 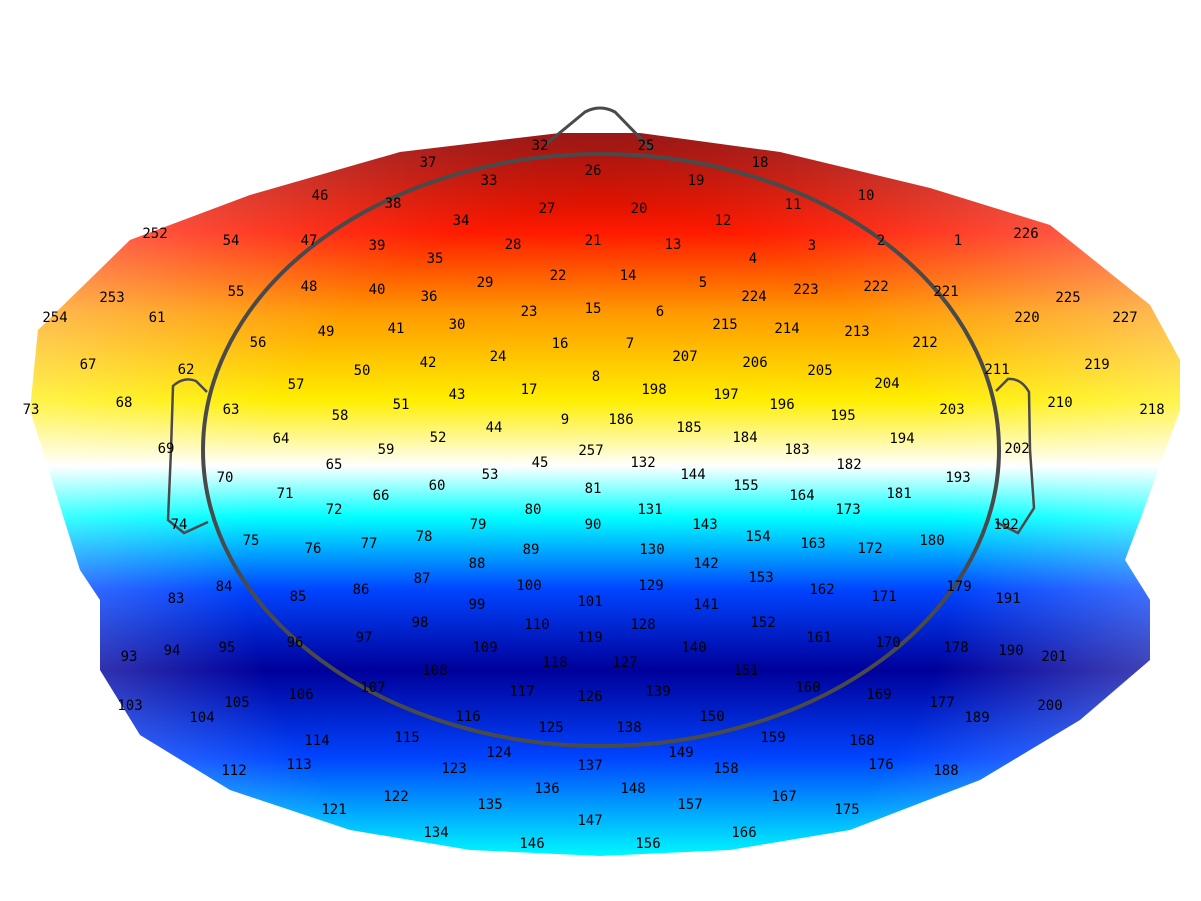 What do you see at coordinates (688, 428) in the screenshot?
I see `electrode-label: 185` at bounding box center [688, 428].